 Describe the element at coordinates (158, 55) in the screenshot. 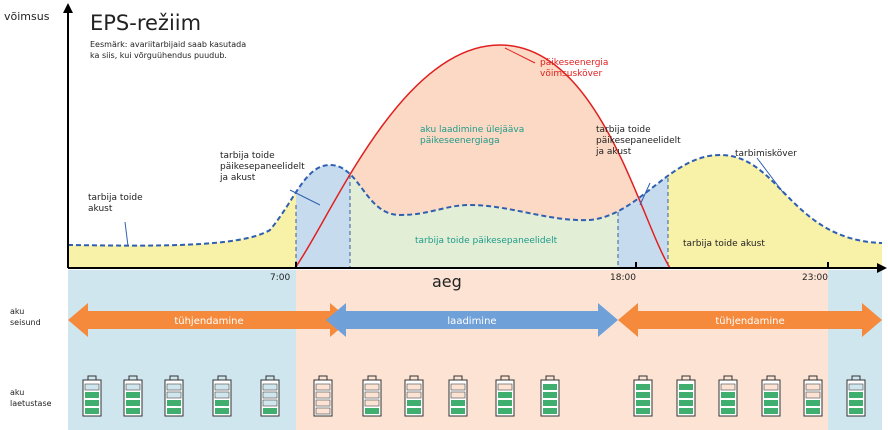

I see `description: ka siis, kui võrguühendus puudub.` at that location.